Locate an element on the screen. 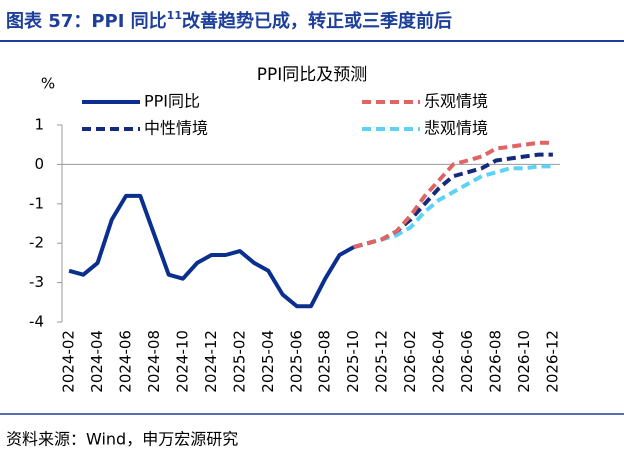 The width and height of the screenshot is (624, 453). header-superscript: 11 is located at coordinates (174, 15).